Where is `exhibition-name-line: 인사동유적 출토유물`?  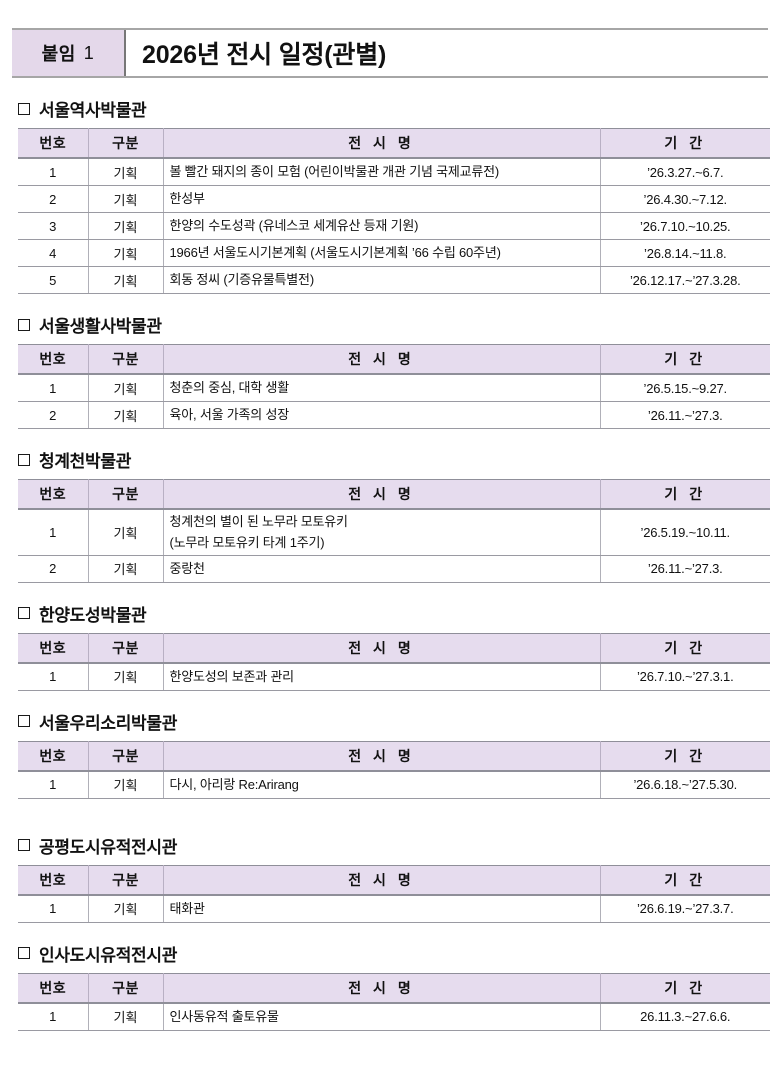 exhibition-name-line: 인사동유적 출토유물 is located at coordinates (224, 1017).